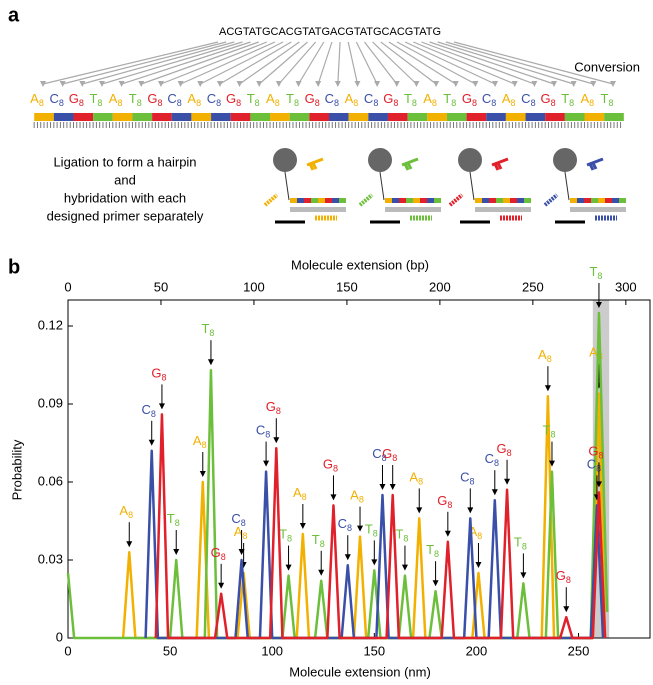 The image size is (653, 685). Describe the element at coordinates (390, 99) in the screenshot. I see `converted-base: G8` at that location.